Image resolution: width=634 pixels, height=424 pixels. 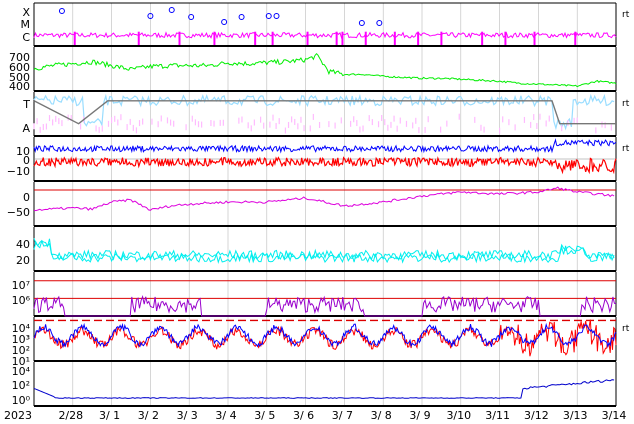 I want to click on xray-flux-line, so click(x=325, y=35).